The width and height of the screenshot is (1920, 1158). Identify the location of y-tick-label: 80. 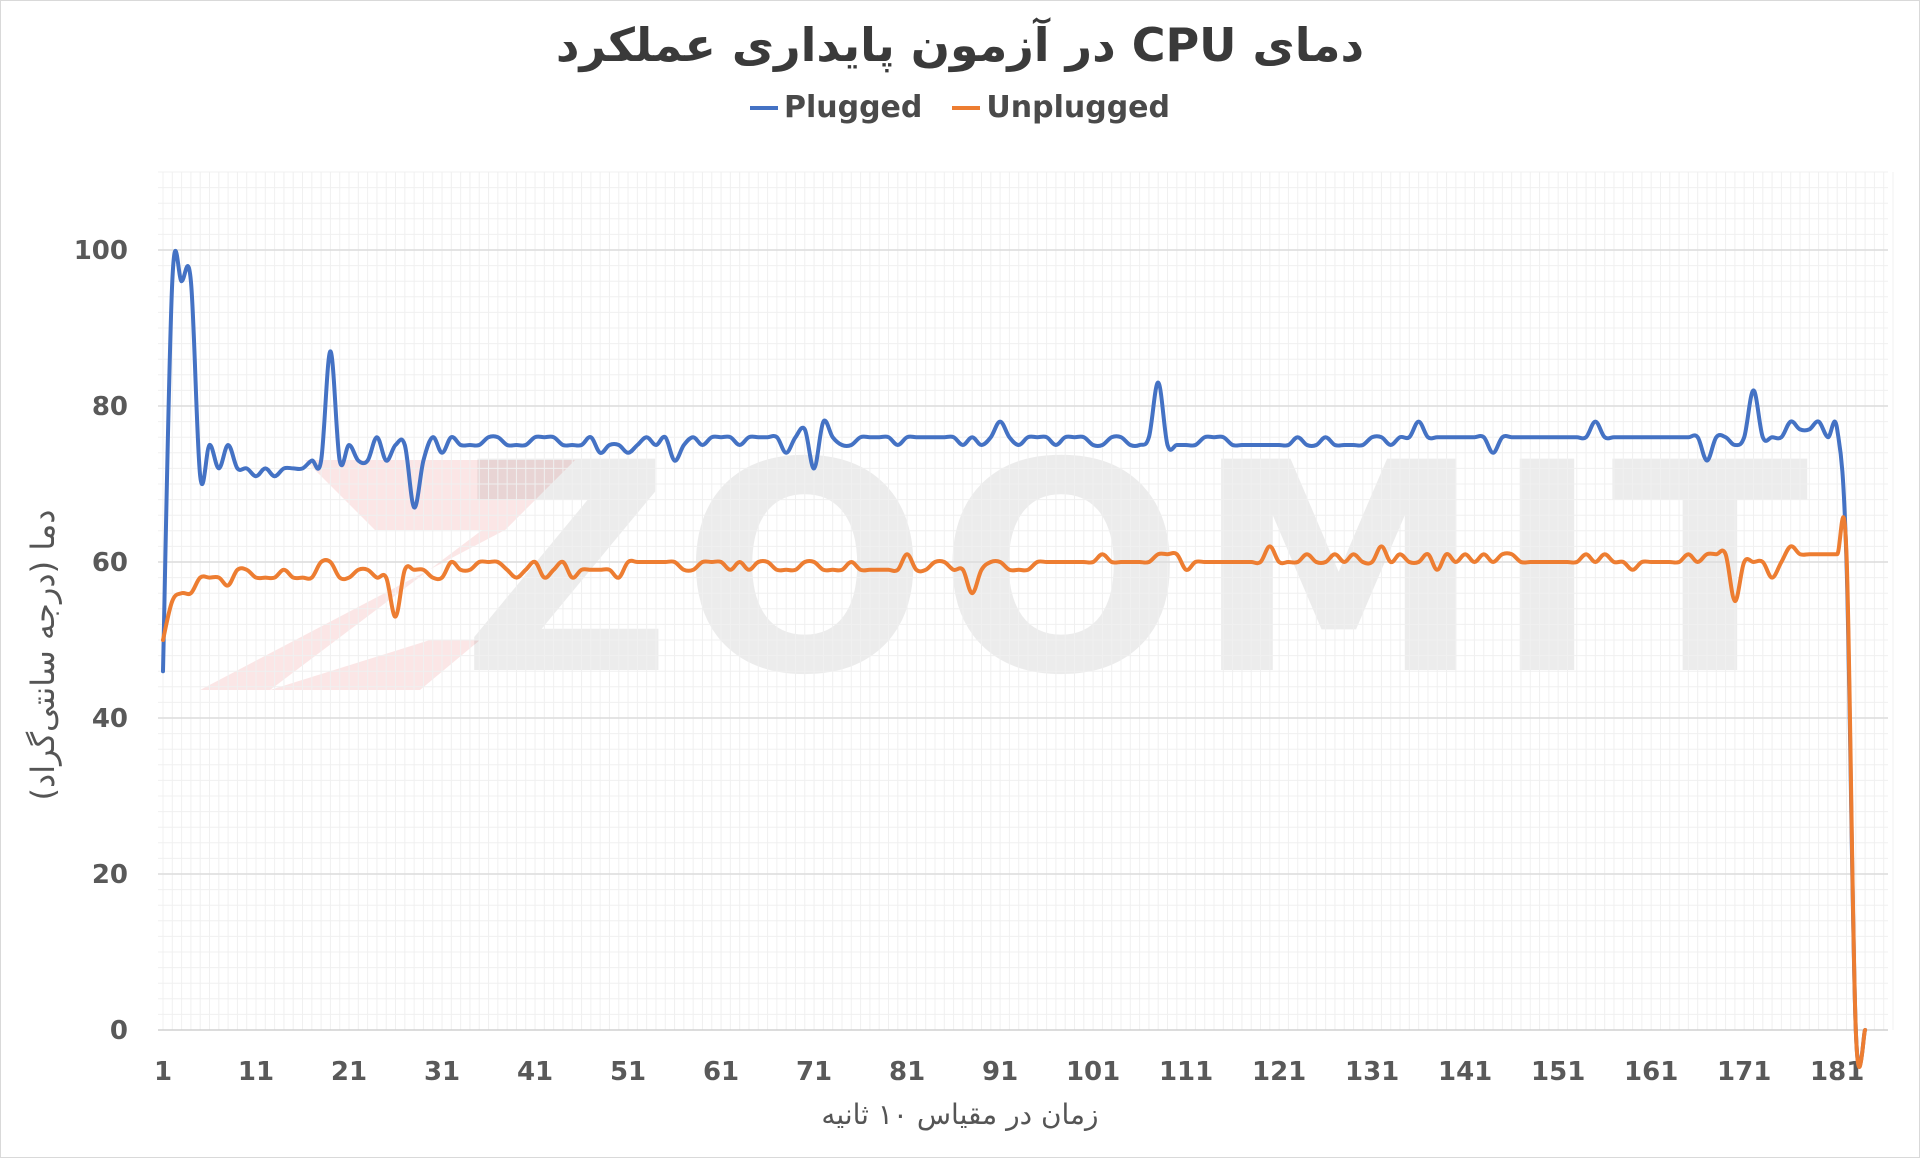
(110, 407).